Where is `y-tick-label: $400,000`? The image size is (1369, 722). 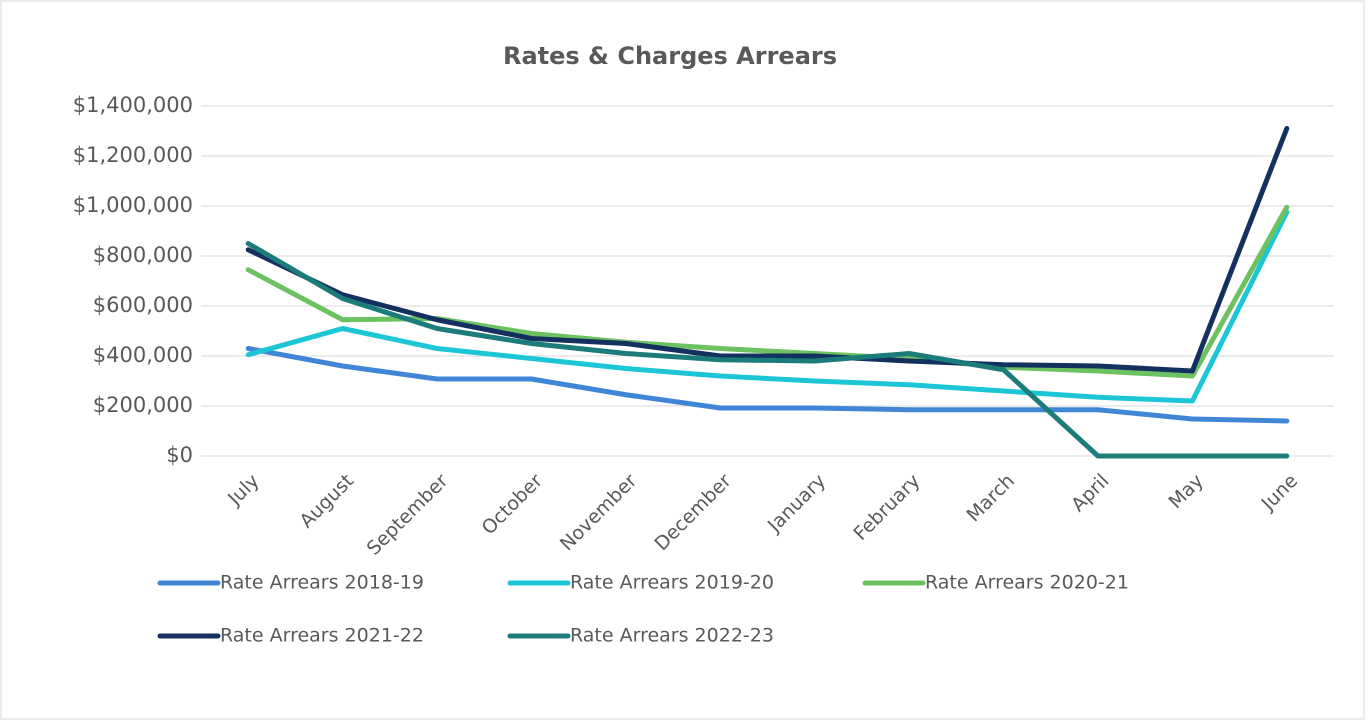 y-tick-label: $400,000 is located at coordinates (143, 355).